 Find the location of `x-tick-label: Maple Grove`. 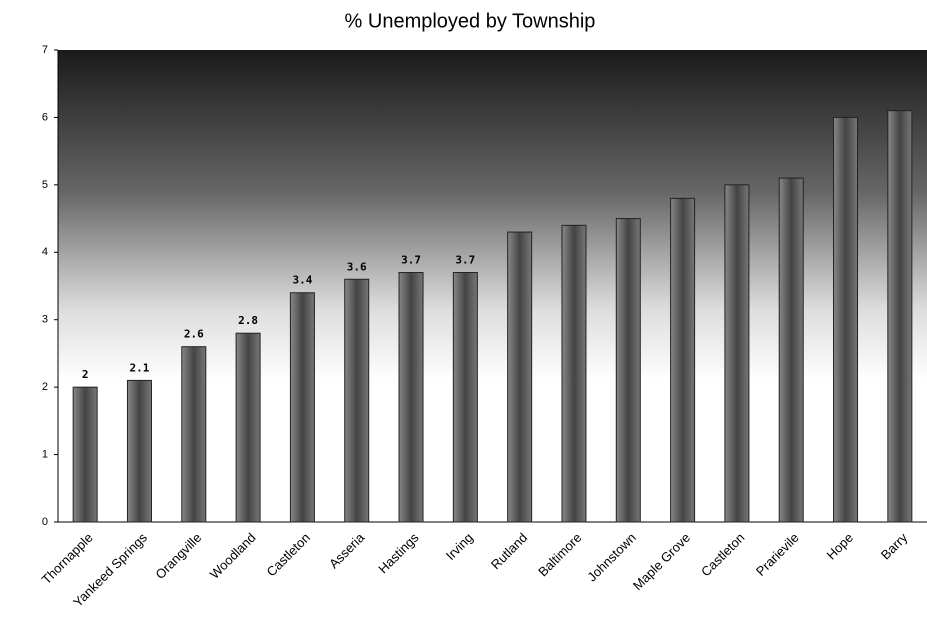

x-tick-label: Maple Grove is located at coordinates (661, 561).